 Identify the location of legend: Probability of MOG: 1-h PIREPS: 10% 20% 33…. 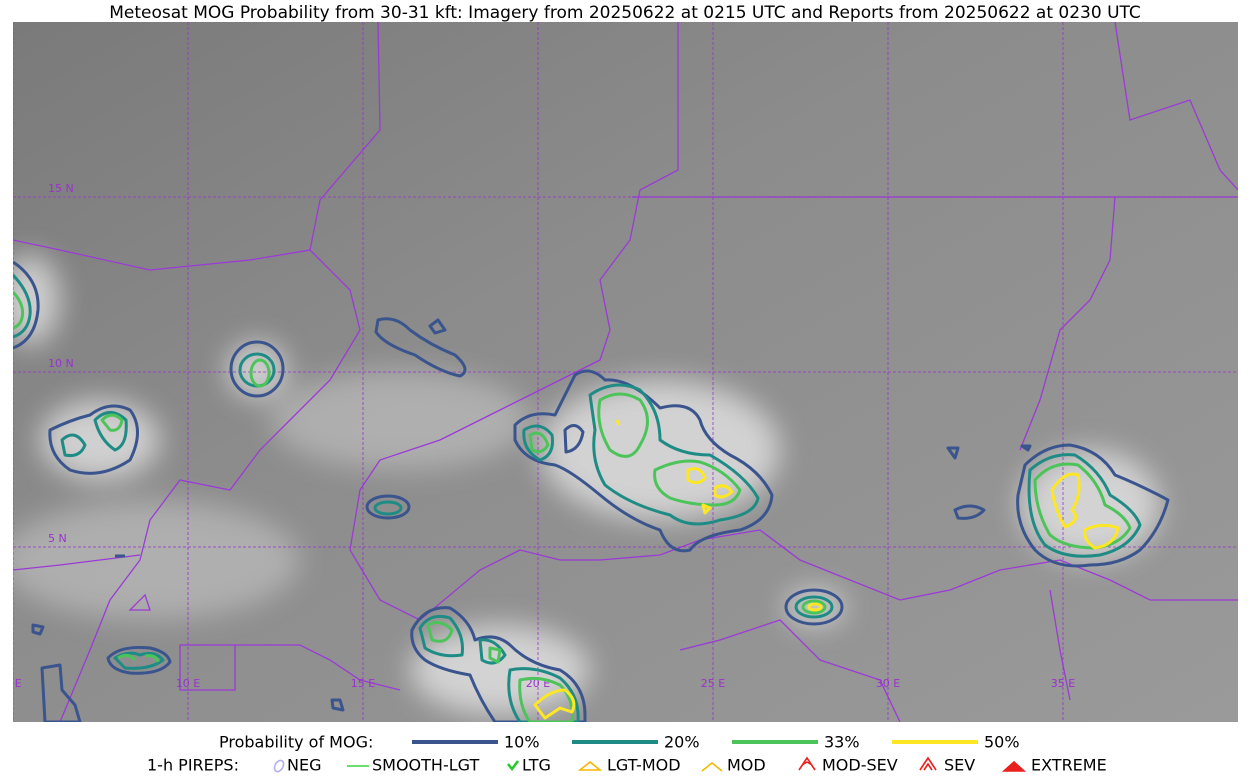
(627, 754).